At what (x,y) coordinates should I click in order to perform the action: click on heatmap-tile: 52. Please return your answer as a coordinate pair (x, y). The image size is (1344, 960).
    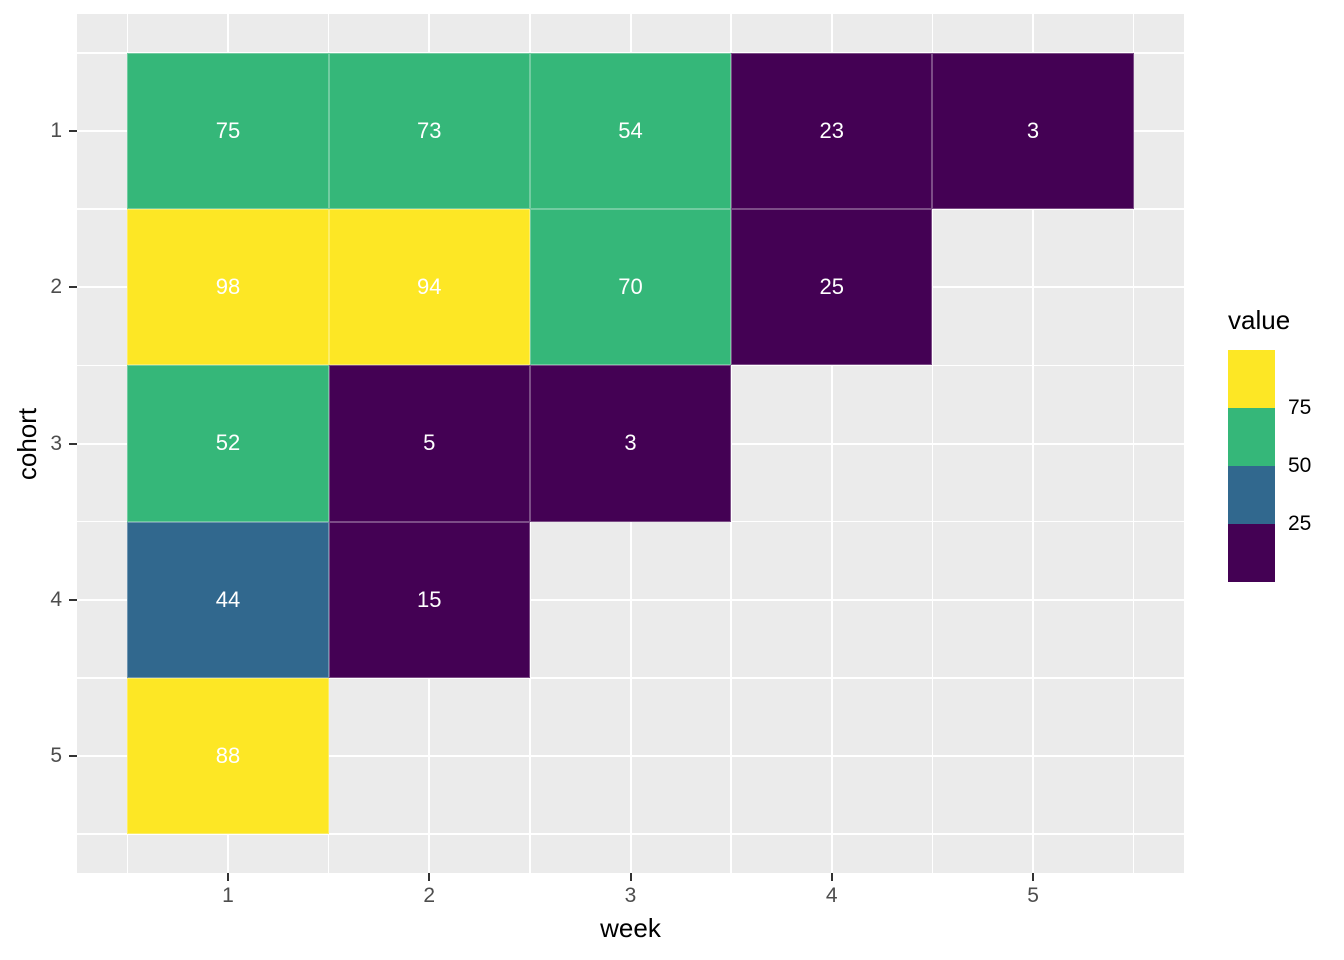
    Looking at the image, I should click on (228, 443).